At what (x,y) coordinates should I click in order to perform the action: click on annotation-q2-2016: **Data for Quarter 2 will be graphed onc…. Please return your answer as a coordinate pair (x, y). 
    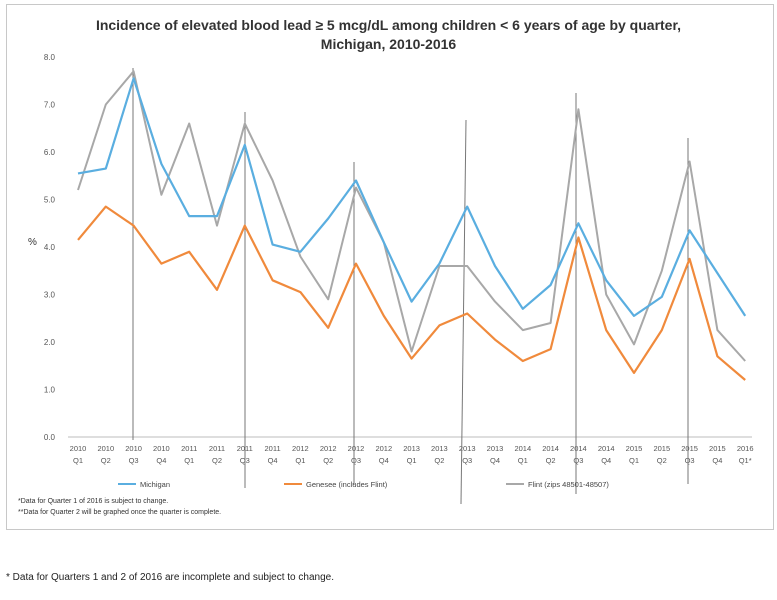
    Looking at the image, I should click on (120, 512).